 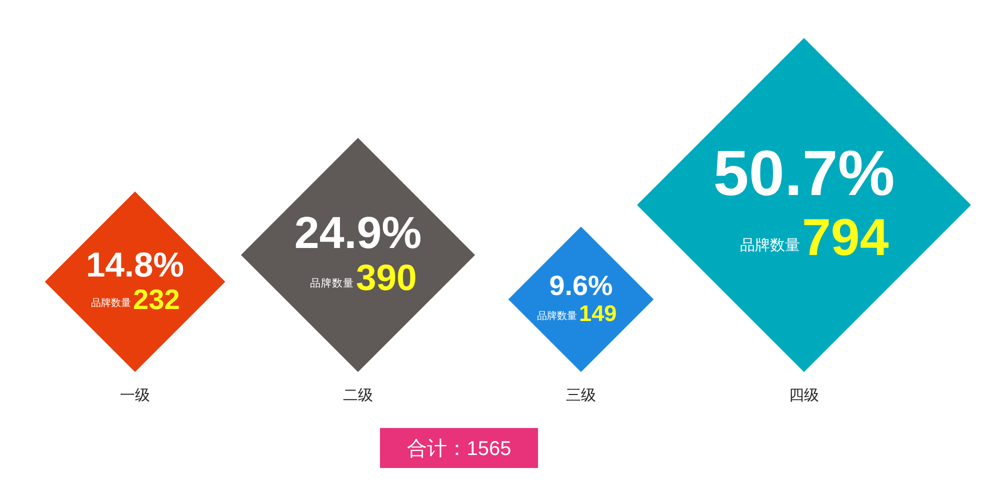 I want to click on data-label: 149, so click(x=598, y=313).